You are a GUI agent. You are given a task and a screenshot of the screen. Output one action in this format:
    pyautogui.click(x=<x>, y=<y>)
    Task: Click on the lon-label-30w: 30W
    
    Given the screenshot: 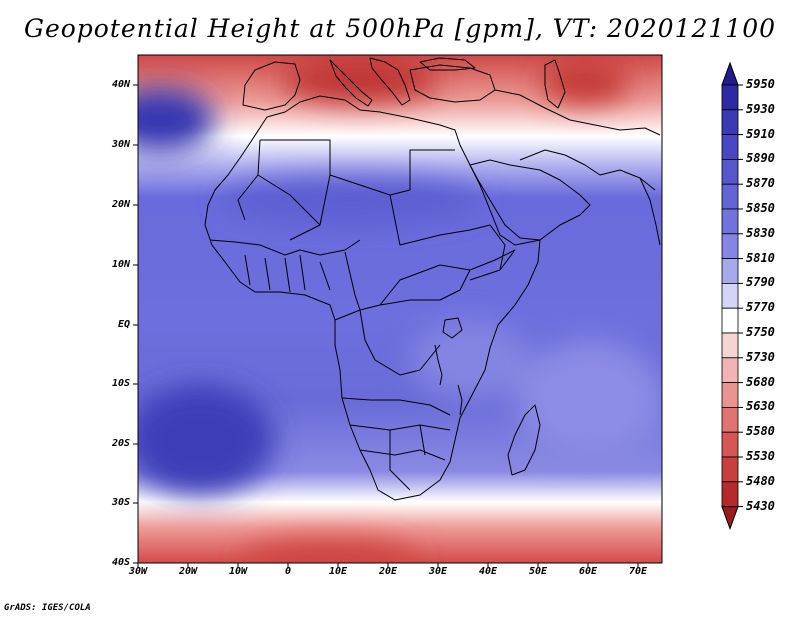 What is the action you would take?
    pyautogui.click(x=138, y=571)
    